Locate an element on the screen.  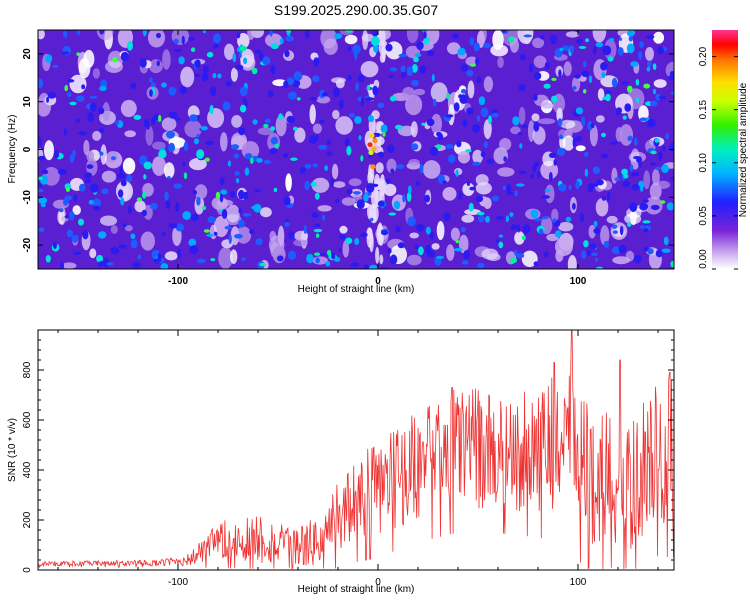
snr-y-label: SNR (10 * v/v) is located at coordinates (12, 450).